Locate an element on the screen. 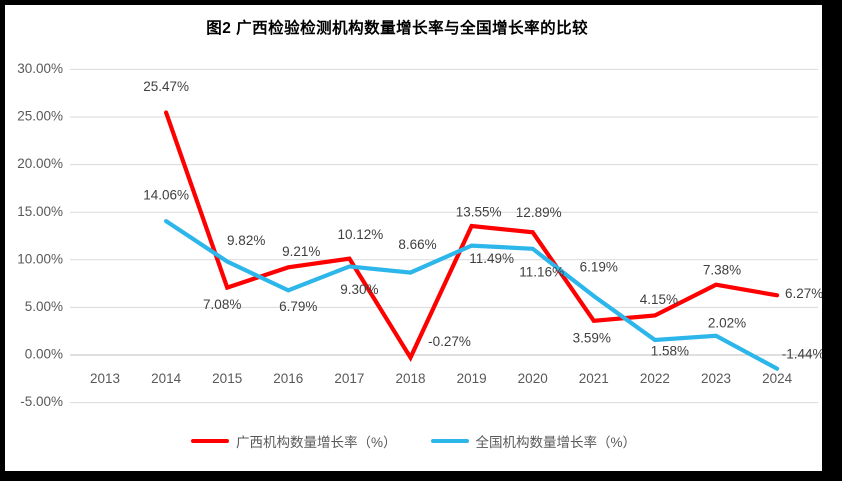 This screenshot has width=842, height=481. x-tick-label: 2014 is located at coordinates (166, 378).